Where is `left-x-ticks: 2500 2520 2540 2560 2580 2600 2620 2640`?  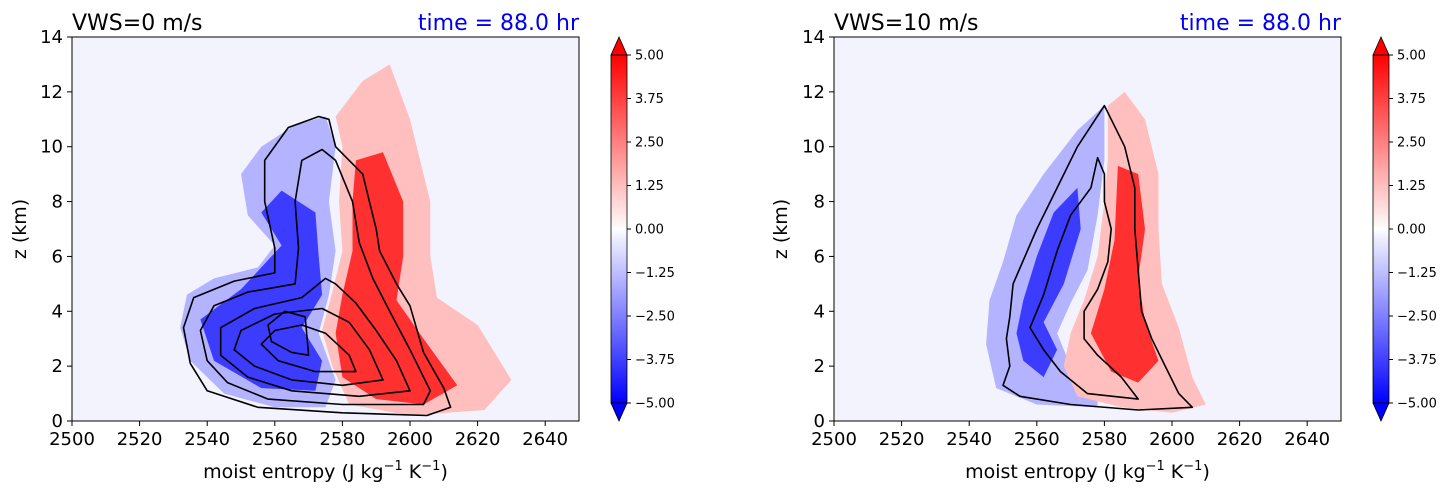
left-x-ticks: 2500 2520 2540 2560 2580 2600 2620 2640 is located at coordinates (308, 435).